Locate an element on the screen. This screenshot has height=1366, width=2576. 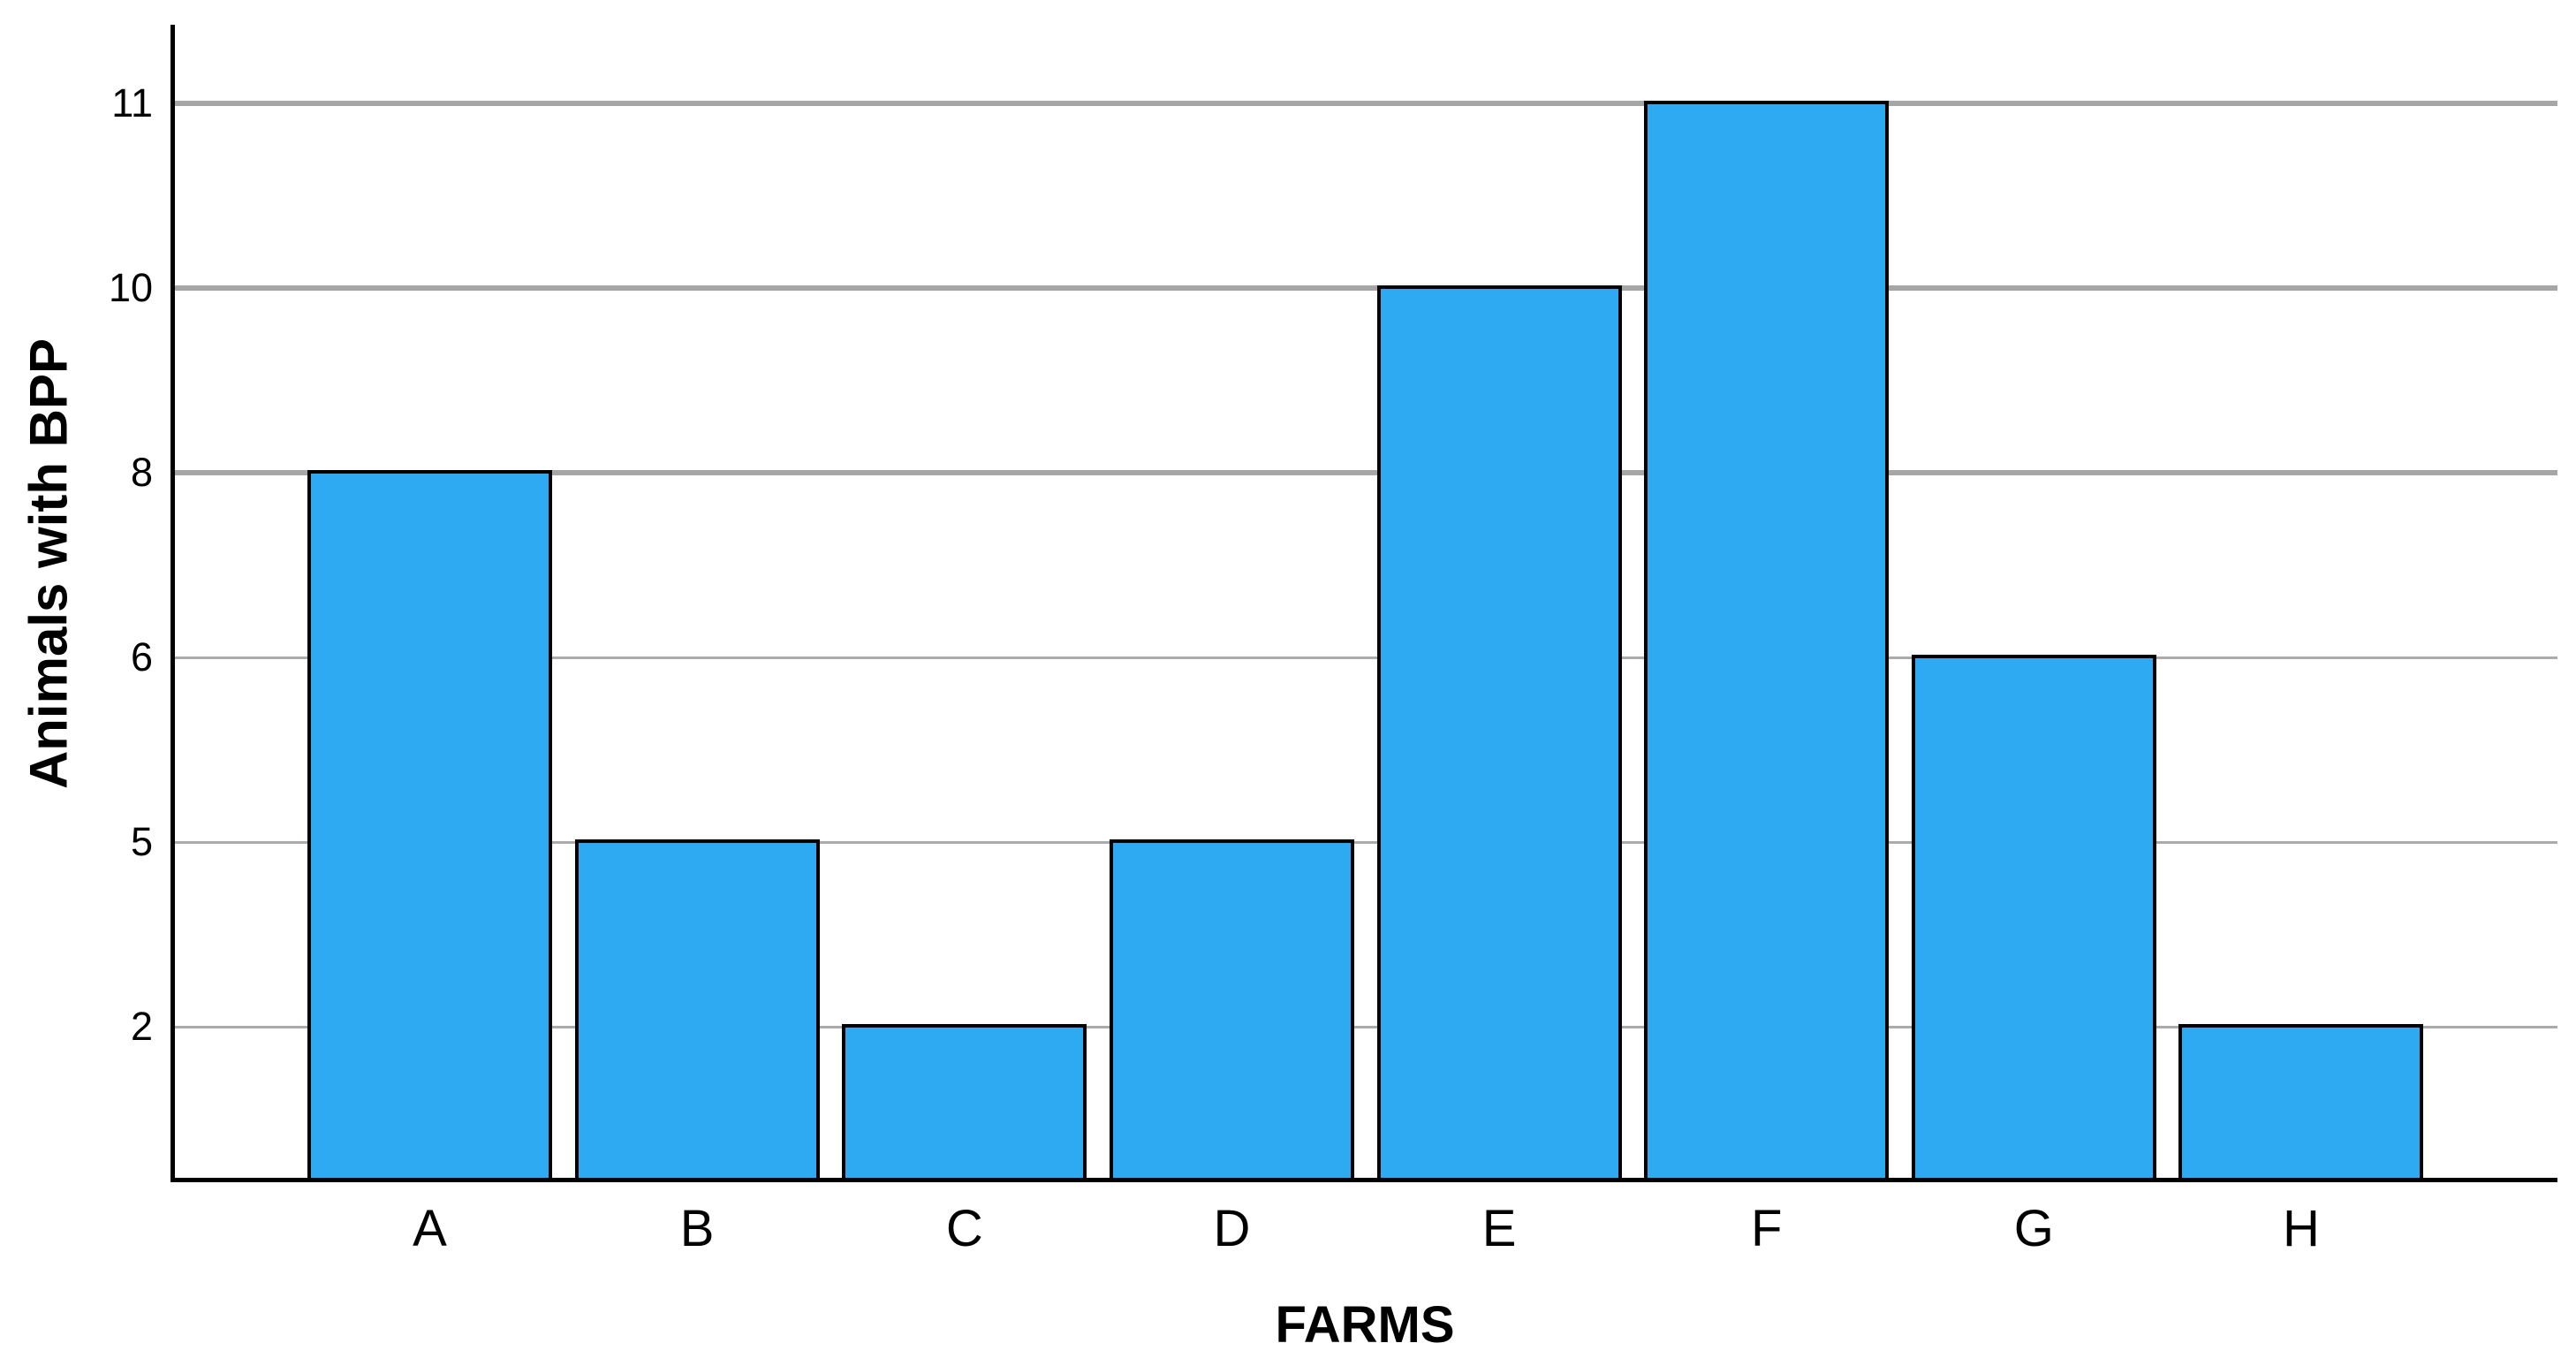
x-tick-label-H: H is located at coordinates (2302, 1228).